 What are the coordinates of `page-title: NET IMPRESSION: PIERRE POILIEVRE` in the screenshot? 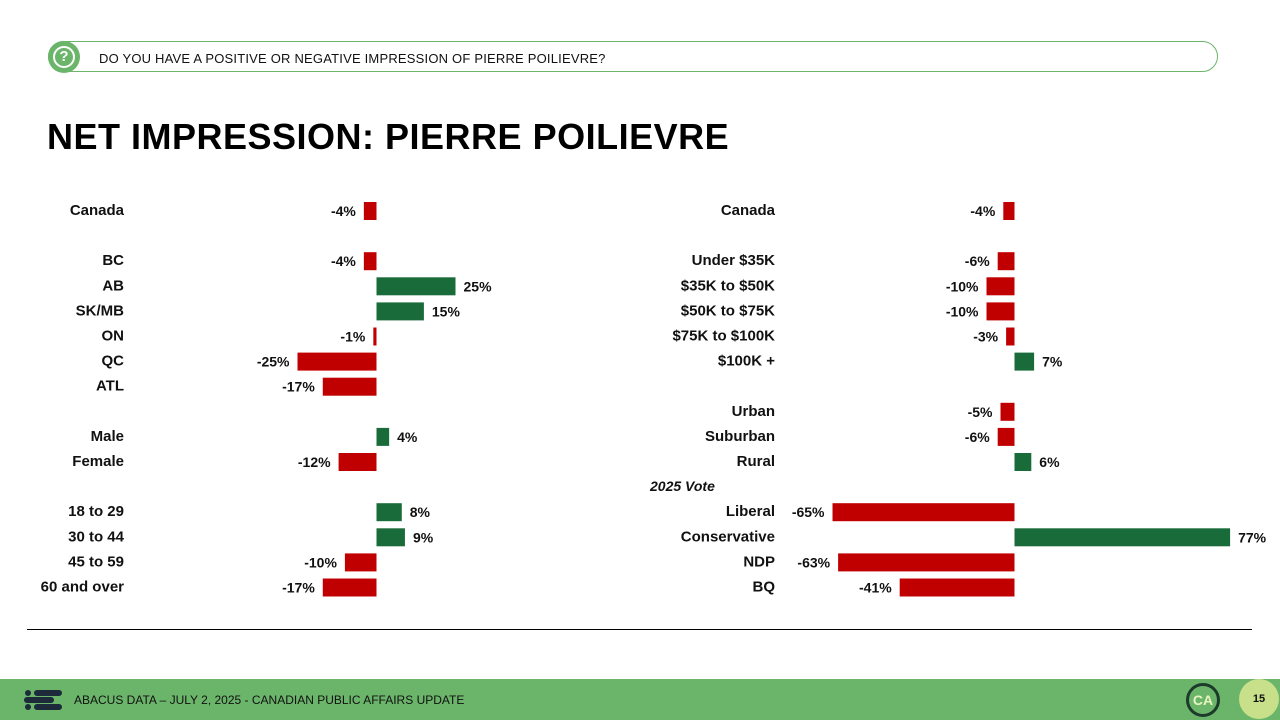 It's located at (388, 136).